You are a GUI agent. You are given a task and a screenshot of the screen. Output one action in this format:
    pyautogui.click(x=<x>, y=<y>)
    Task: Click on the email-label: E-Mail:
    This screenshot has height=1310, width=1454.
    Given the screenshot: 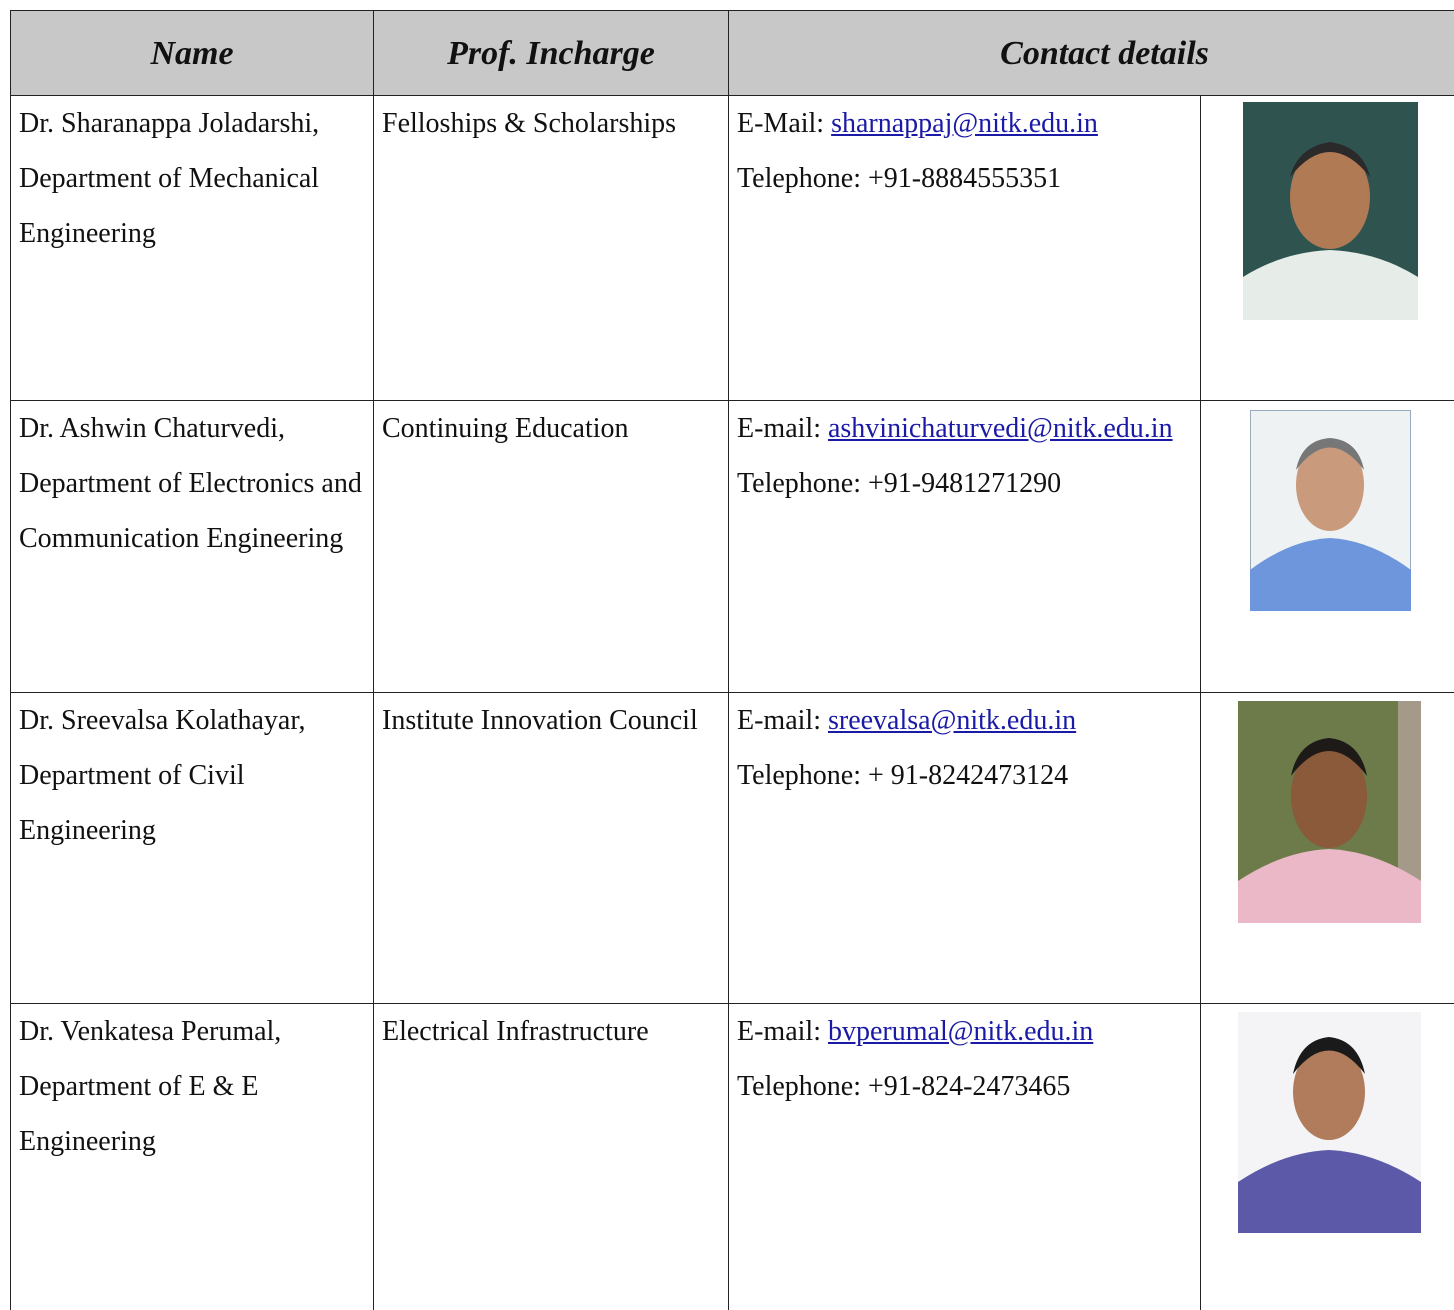 What is the action you would take?
    pyautogui.click(x=781, y=123)
    